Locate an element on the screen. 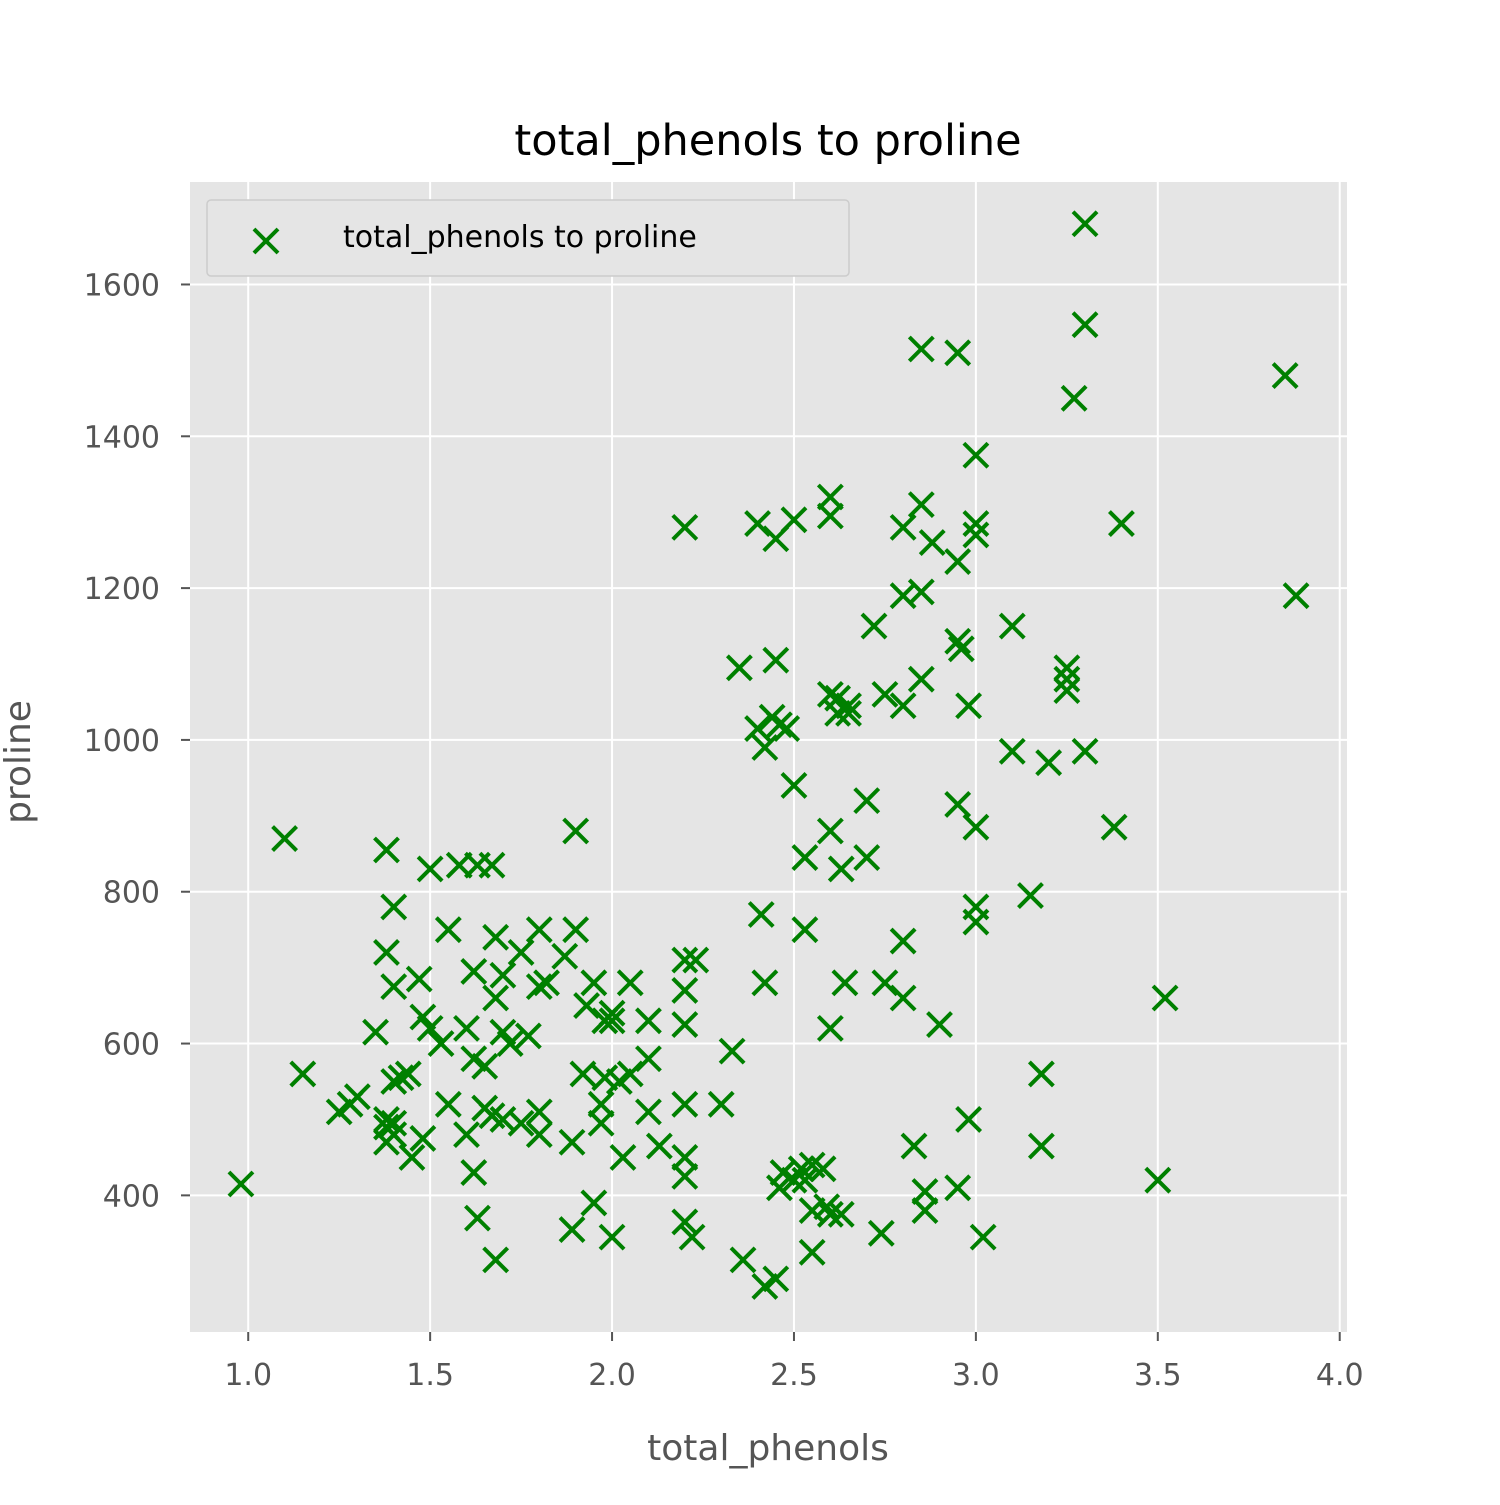 This screenshot has height=1505, width=1500. legend-box is located at coordinates (528, 238).